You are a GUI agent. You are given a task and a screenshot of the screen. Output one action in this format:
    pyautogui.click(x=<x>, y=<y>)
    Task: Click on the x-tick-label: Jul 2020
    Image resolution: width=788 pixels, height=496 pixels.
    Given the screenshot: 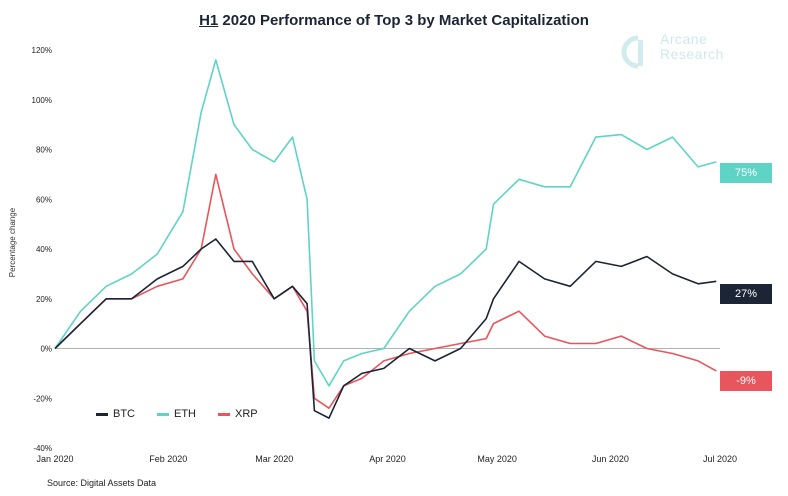 What is the action you would take?
    pyautogui.click(x=720, y=459)
    